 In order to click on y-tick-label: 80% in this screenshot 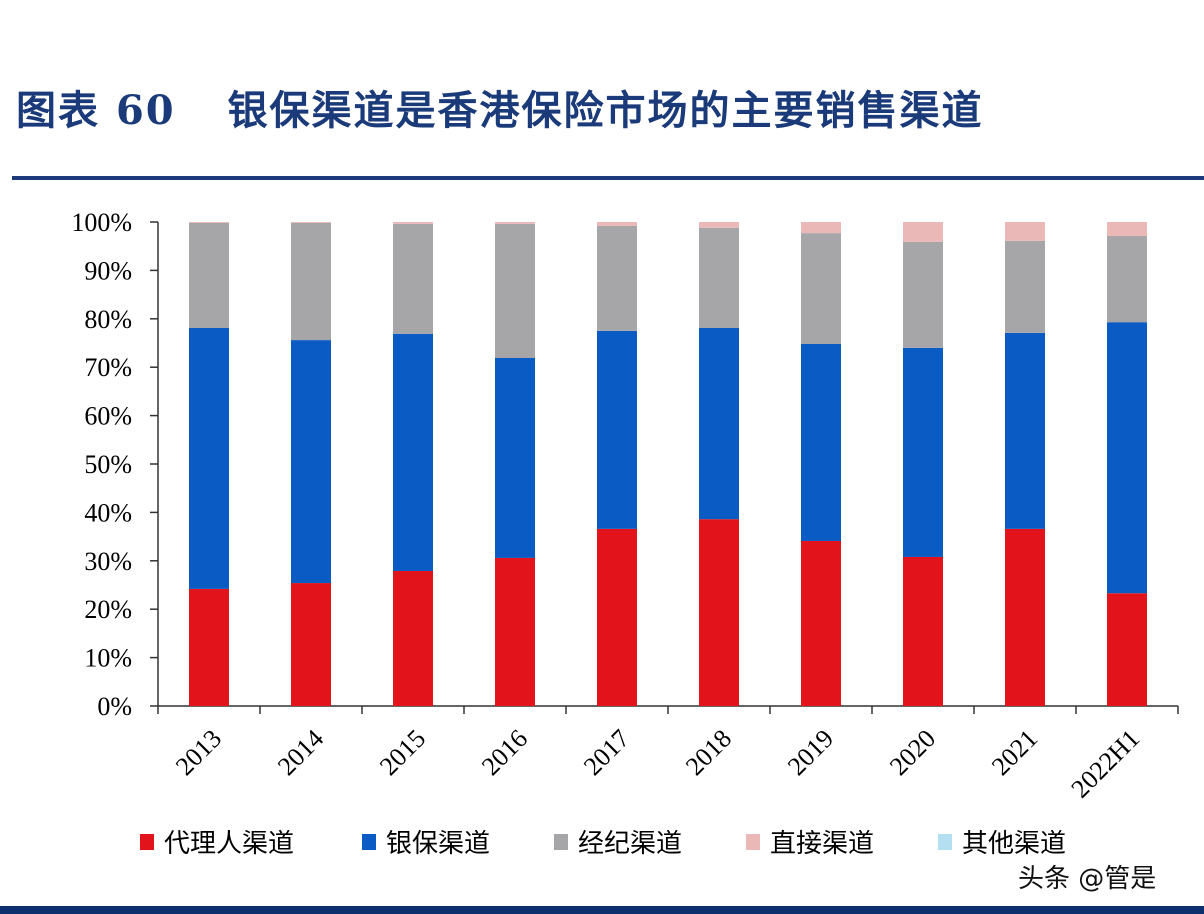, I will do `click(108, 319)`.